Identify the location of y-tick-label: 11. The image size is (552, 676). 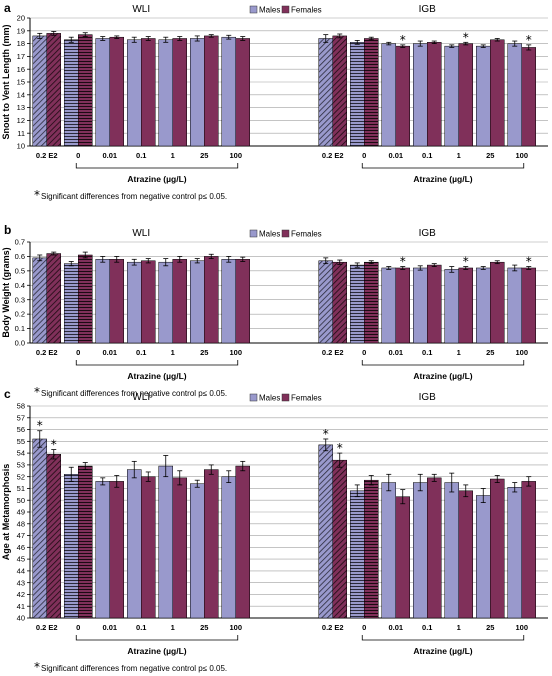
(21, 133).